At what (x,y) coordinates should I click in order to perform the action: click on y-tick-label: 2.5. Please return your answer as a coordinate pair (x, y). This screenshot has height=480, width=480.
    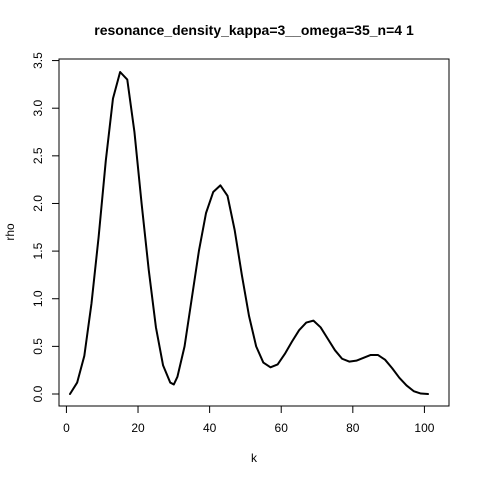
    Looking at the image, I should click on (38, 155).